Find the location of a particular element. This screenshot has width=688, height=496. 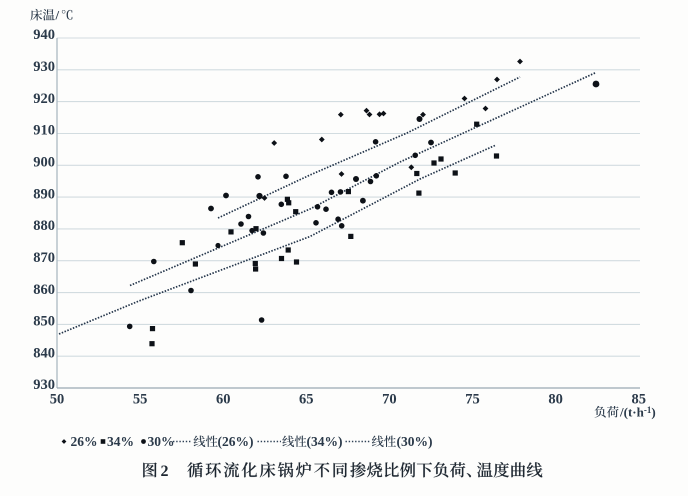

svg-text: (26%) is located at coordinates (236, 441).